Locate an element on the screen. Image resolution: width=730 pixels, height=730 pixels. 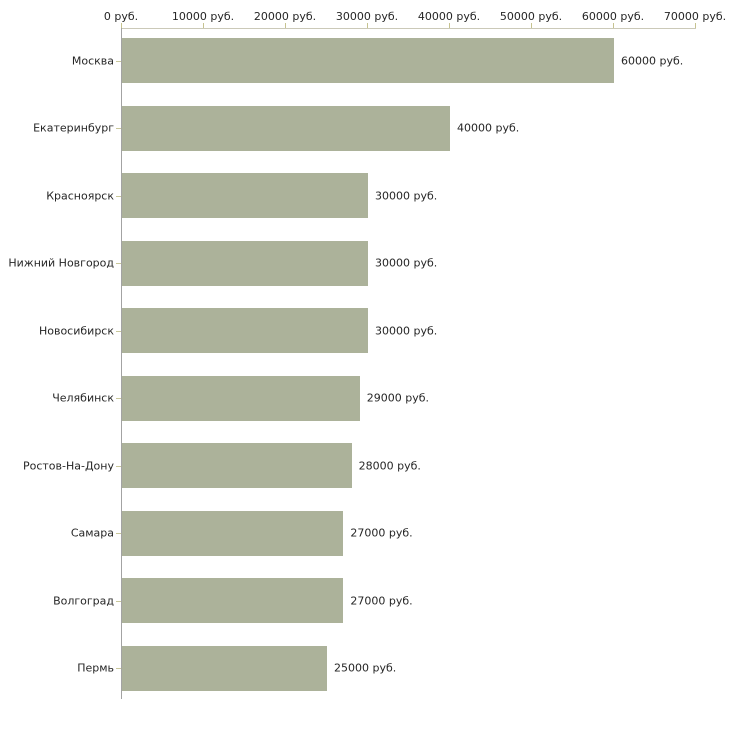
y-axis-line is located at coordinates (121, 363).